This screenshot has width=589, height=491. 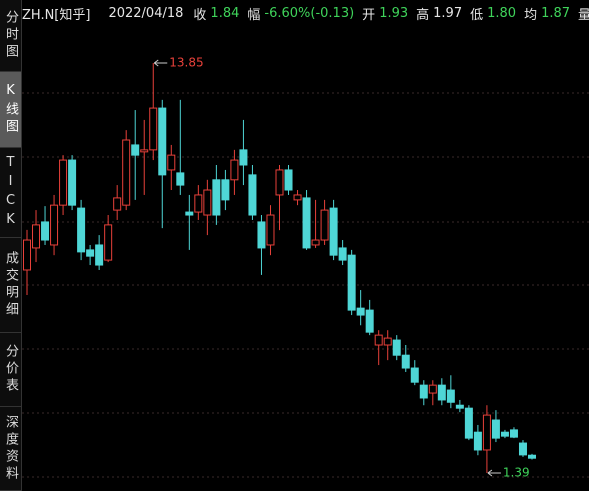 I want to click on tab: 分时图, so click(x=10, y=36).